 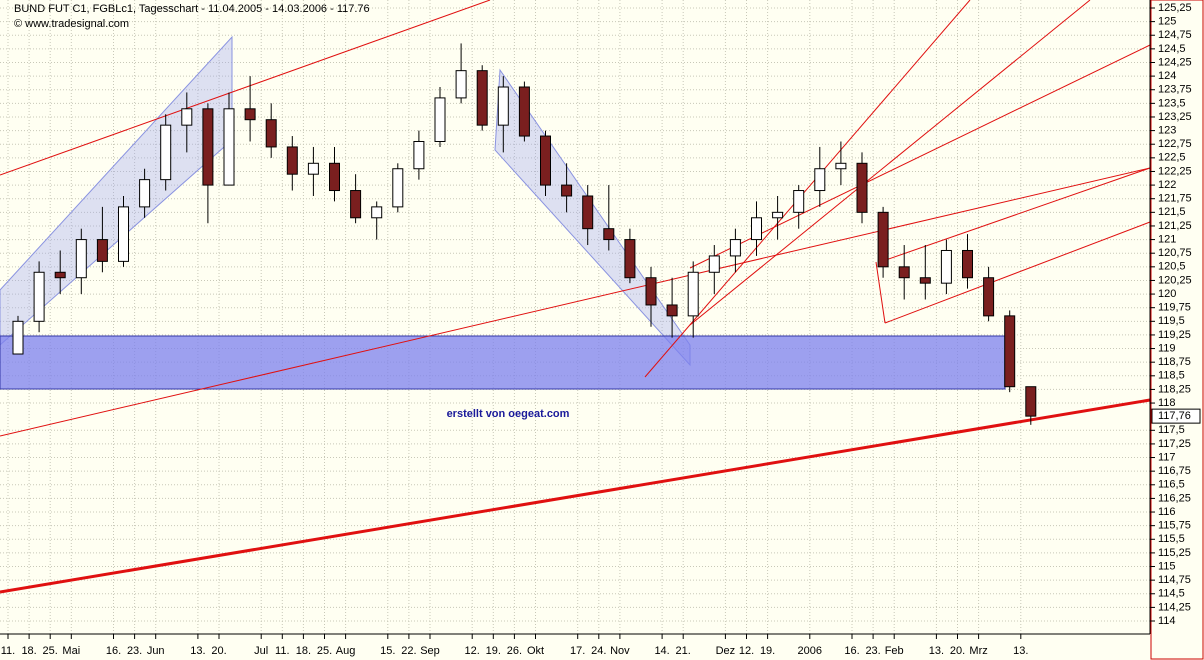 What do you see at coordinates (1167, 294) in the screenshot?
I see `y-tick-label: 120` at bounding box center [1167, 294].